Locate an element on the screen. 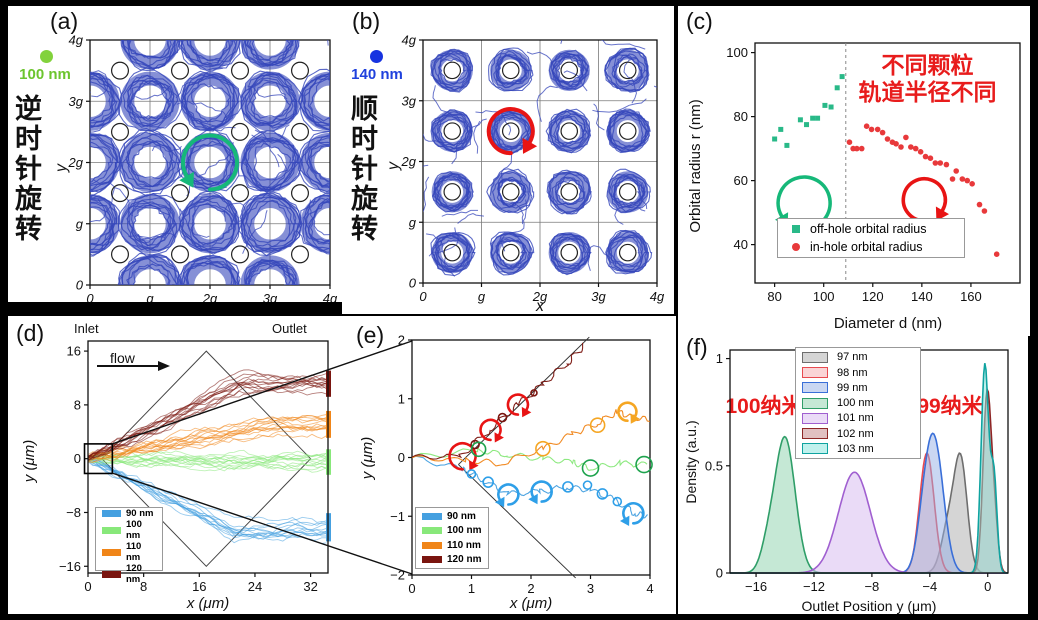  orbit-ring is located at coordinates (210, 55).